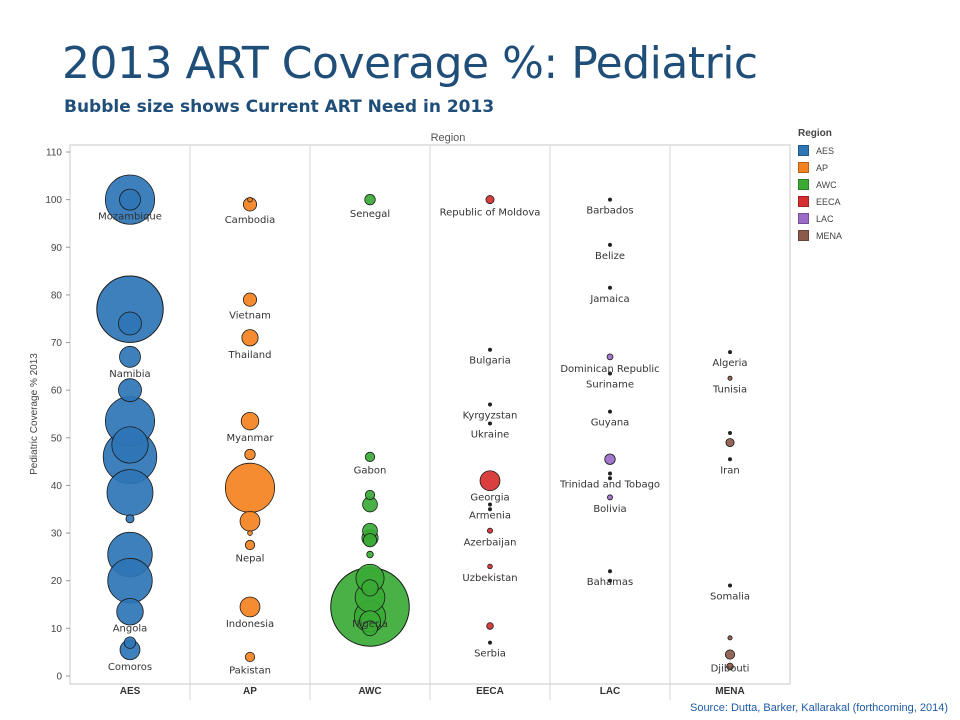 The height and width of the screenshot is (720, 960). I want to click on legend-label: AWC, so click(826, 184).